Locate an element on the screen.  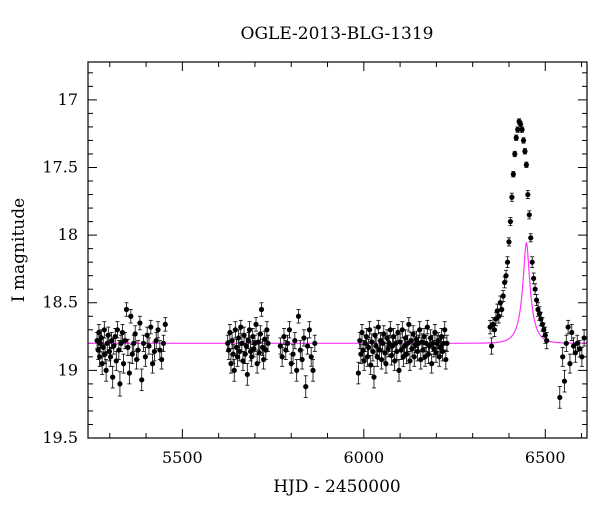
y-tick-labels: 17 17.5 18 18.5 19 19.5 is located at coordinates (60, 268).